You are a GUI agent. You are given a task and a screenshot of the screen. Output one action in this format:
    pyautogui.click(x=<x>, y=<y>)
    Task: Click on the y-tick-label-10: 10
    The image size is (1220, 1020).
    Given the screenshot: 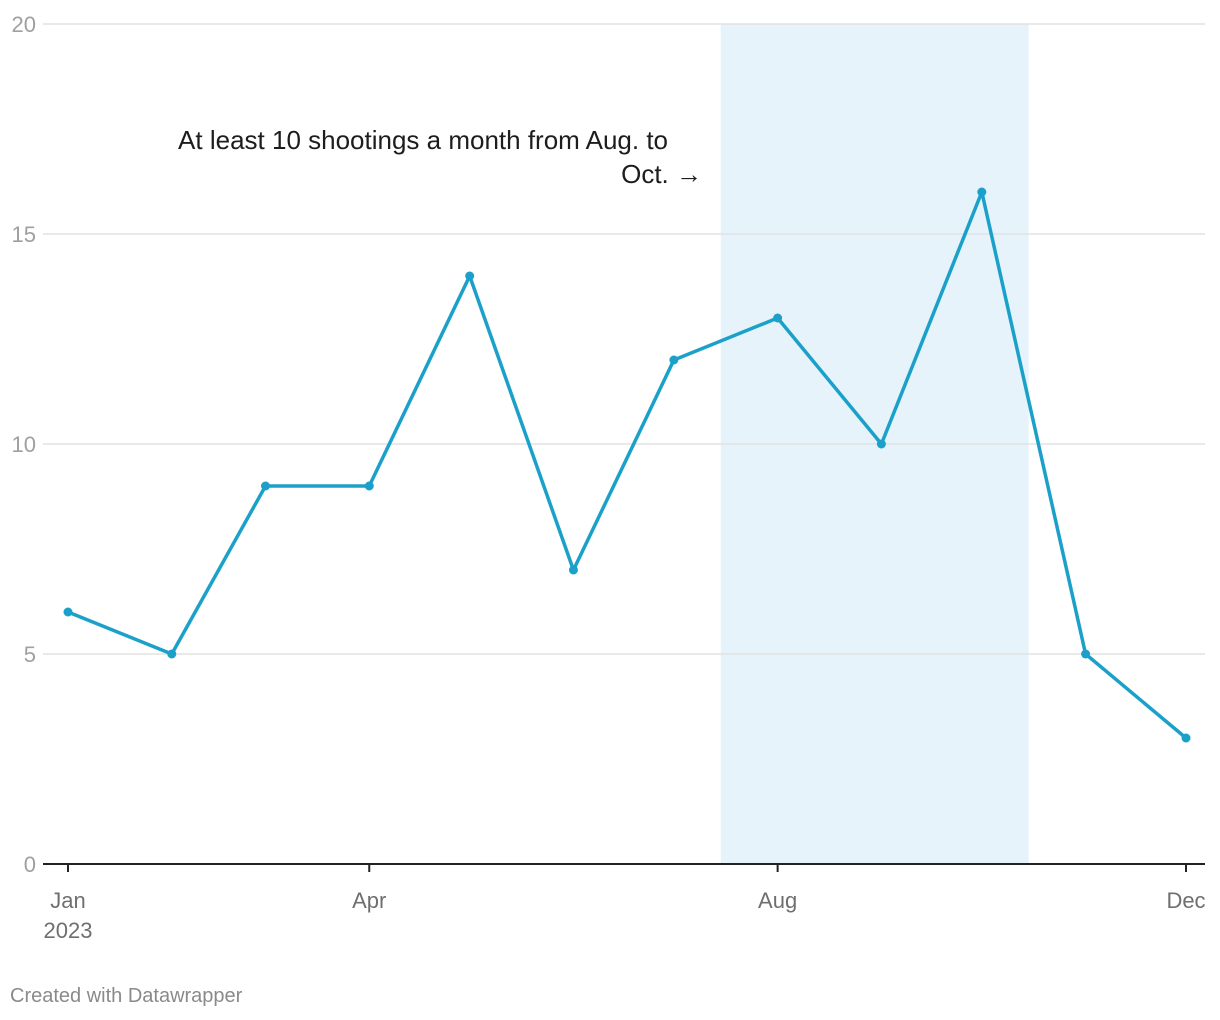 What is the action you would take?
    pyautogui.click(x=24, y=444)
    